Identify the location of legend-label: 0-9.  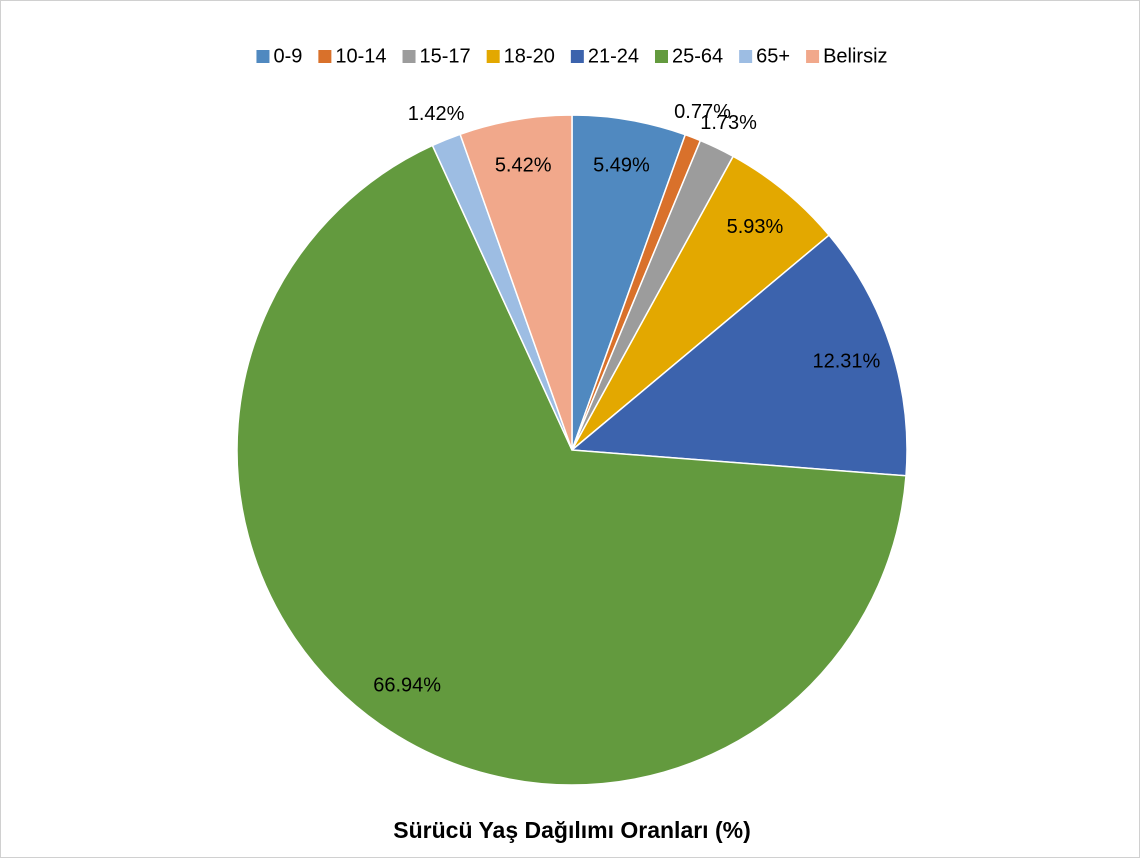
(287, 56).